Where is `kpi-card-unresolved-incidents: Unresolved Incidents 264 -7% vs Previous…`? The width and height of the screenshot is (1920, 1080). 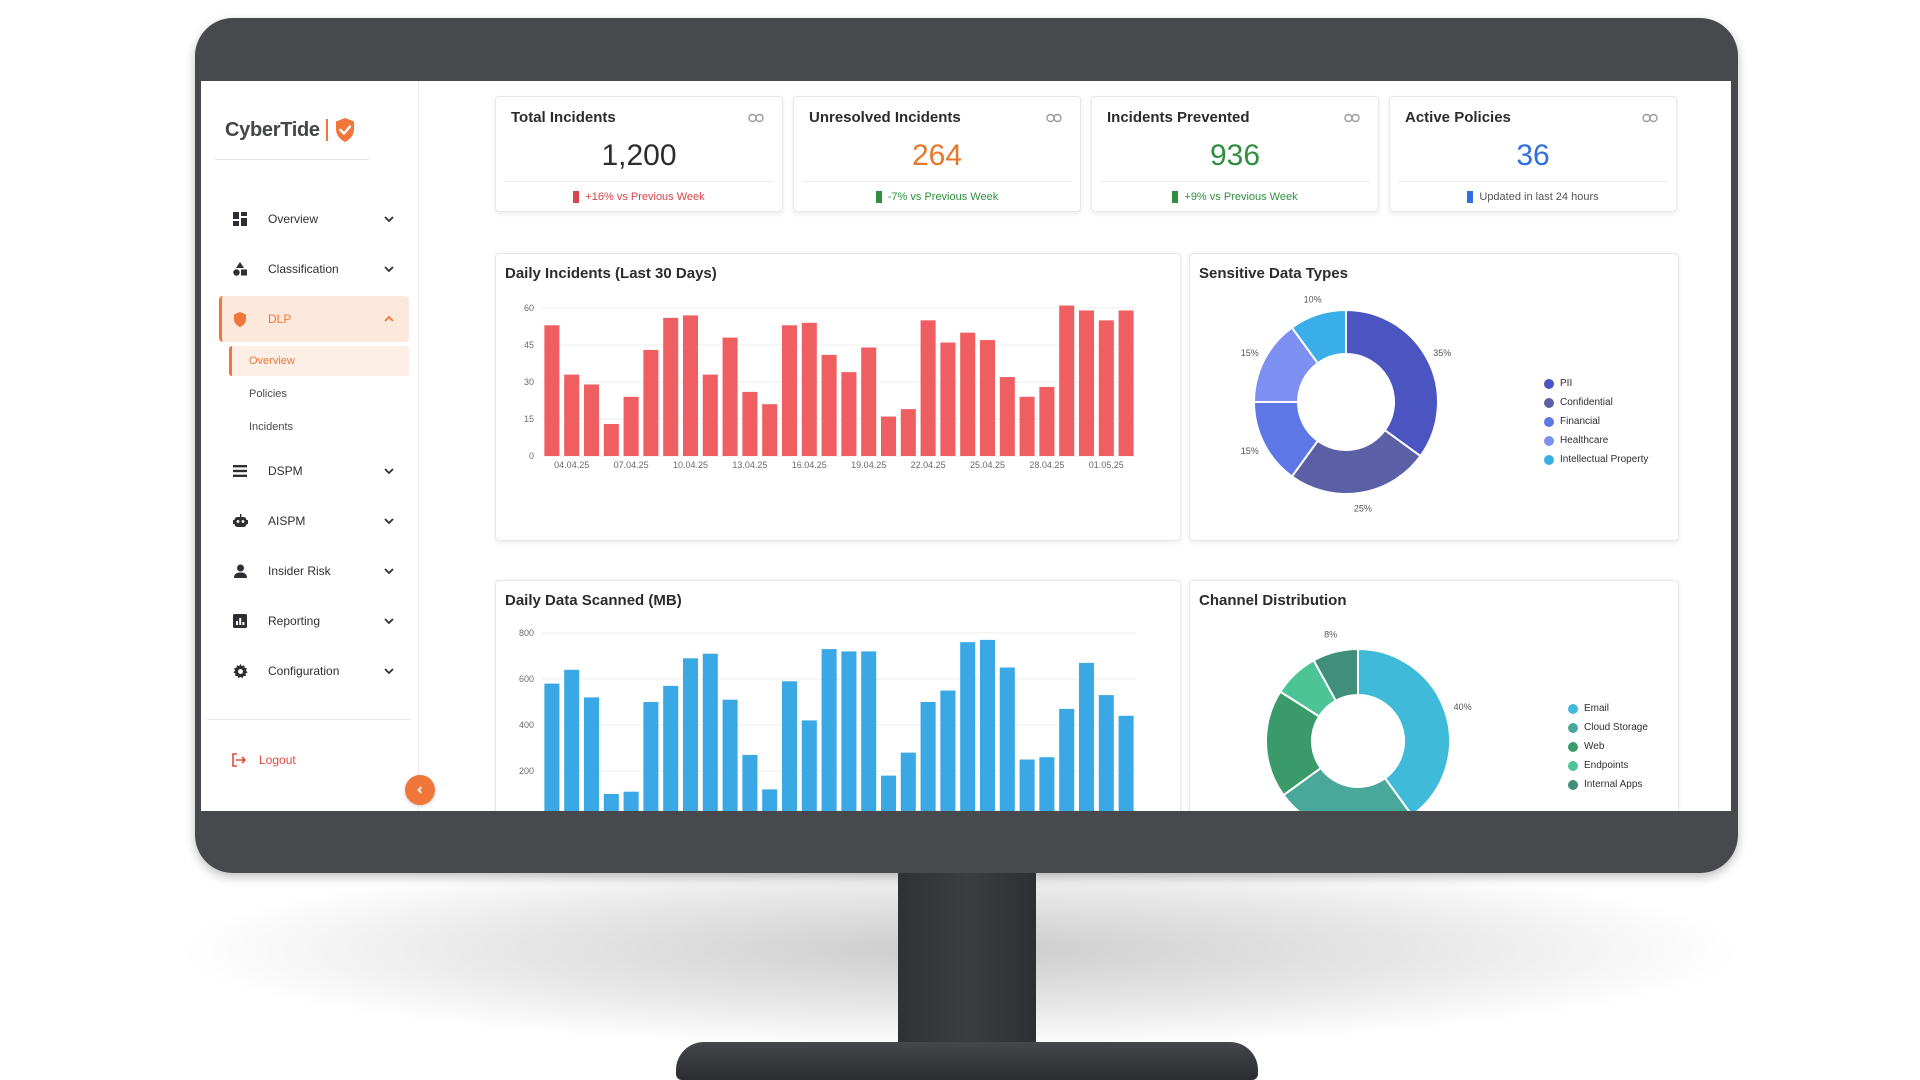
kpi-card-unresolved-incidents: Unresolved Incidents 264 -7% vs Previous… is located at coordinates (937, 154).